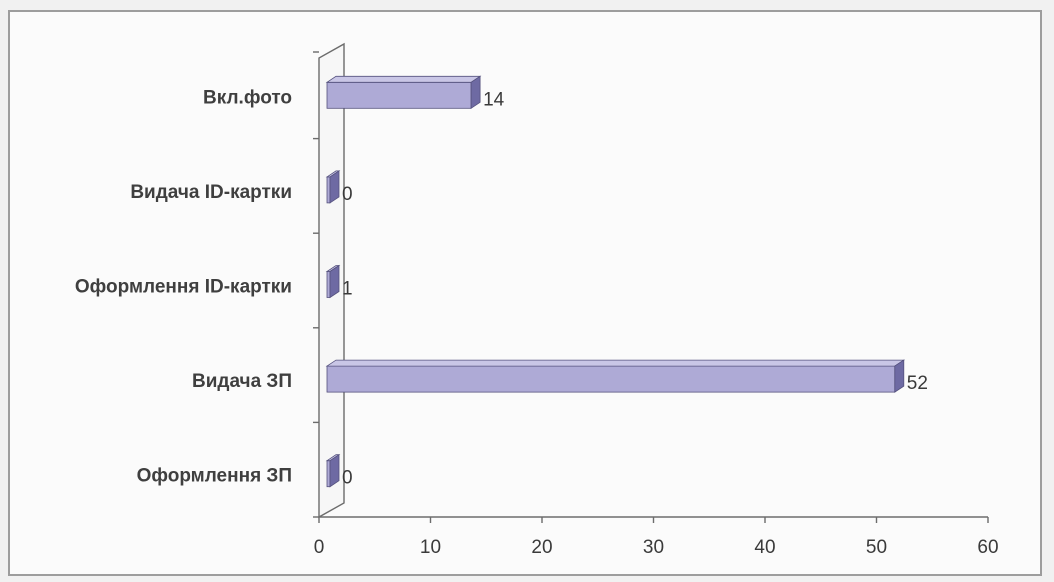 The image size is (1054, 582). I want to click on x-tick-label: 50, so click(876, 547).